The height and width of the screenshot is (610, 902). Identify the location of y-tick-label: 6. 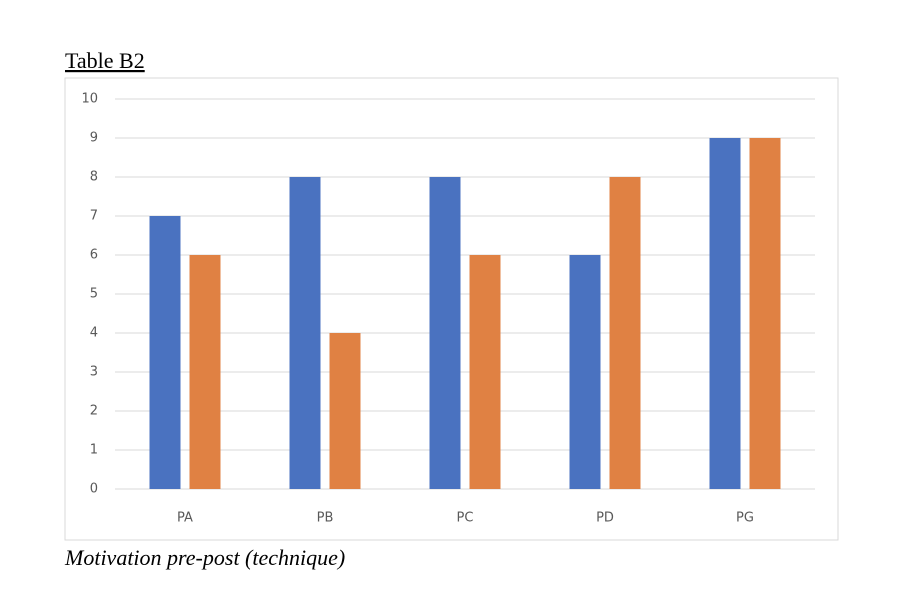
(94, 255).